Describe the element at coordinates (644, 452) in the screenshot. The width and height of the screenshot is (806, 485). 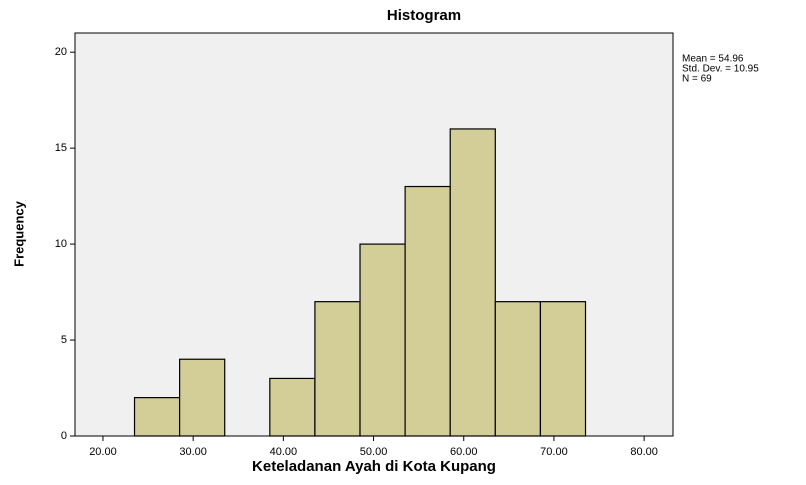
I see `x-tick-label: 80.00` at that location.